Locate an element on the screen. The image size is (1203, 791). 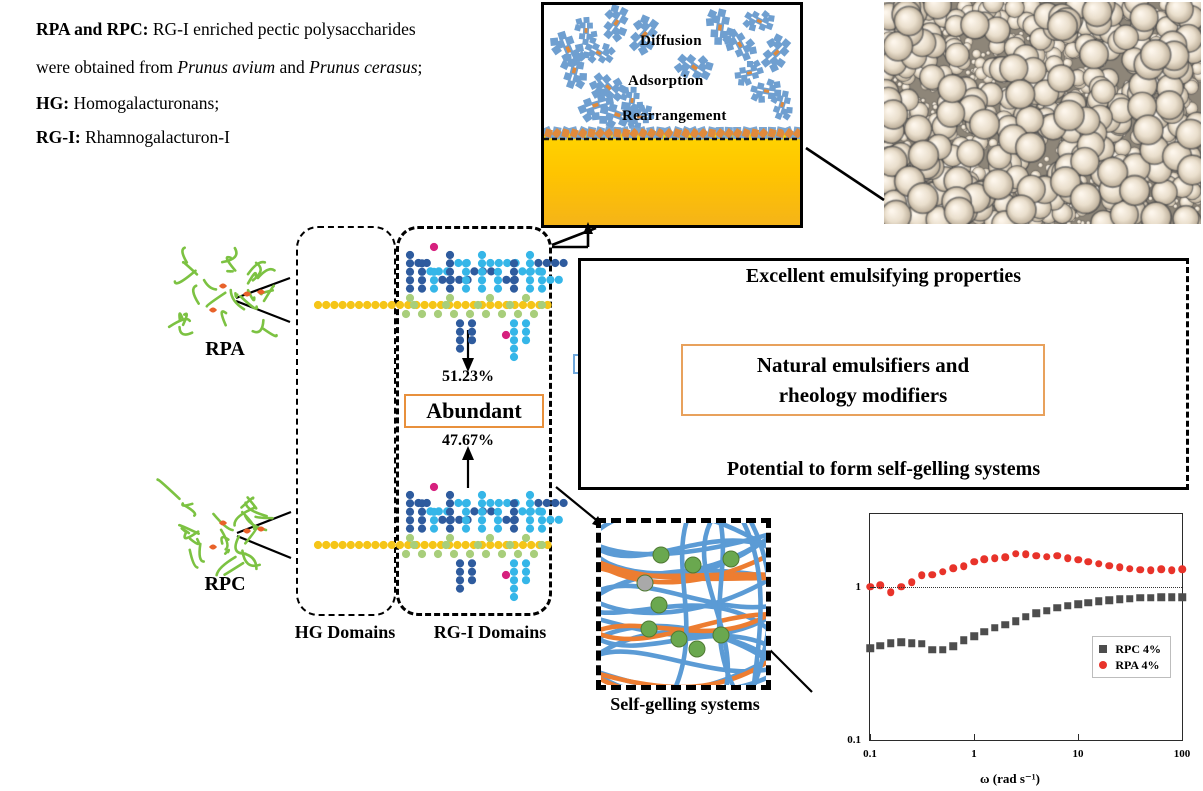
y-tickmark is located at coordinates (873, 741).